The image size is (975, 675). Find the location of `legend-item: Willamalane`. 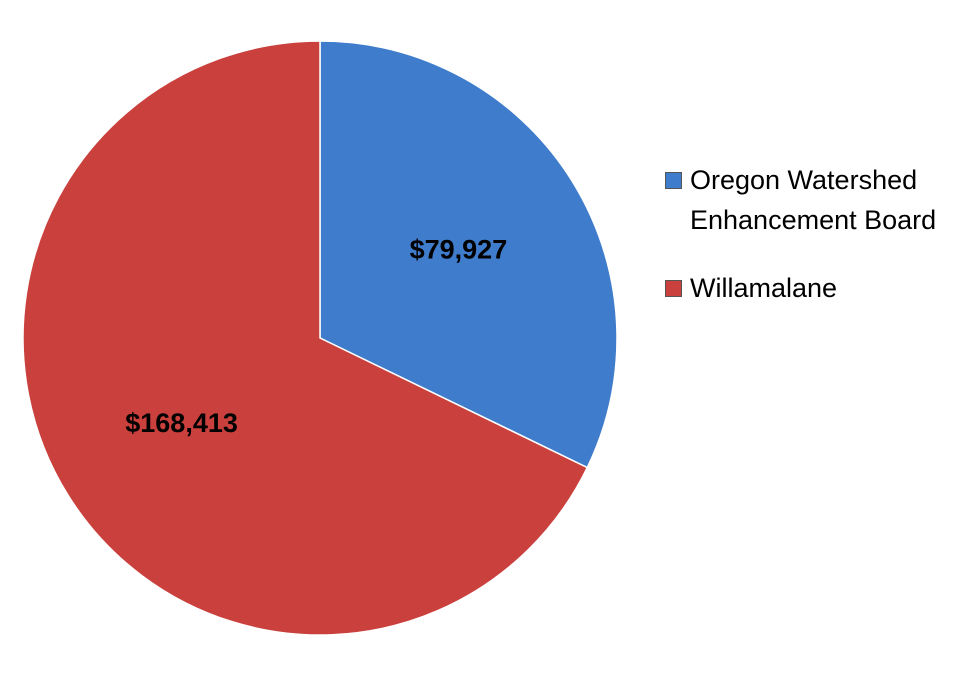

legend-item: Willamalane is located at coordinates (815, 288).